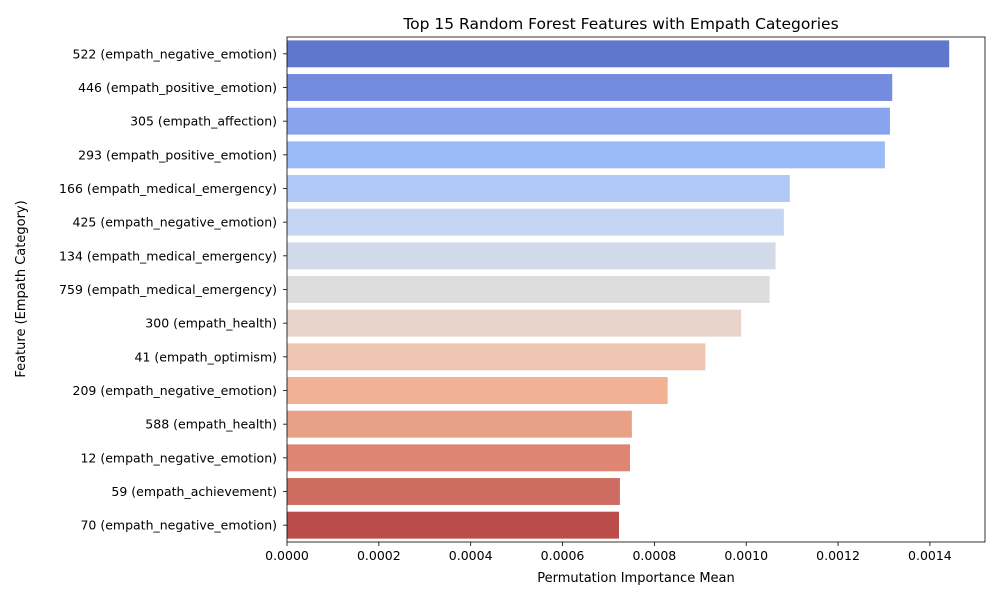 The height and width of the screenshot is (600, 1000). I want to click on y-tick-label: 59 (empath_achievement), so click(194, 491).